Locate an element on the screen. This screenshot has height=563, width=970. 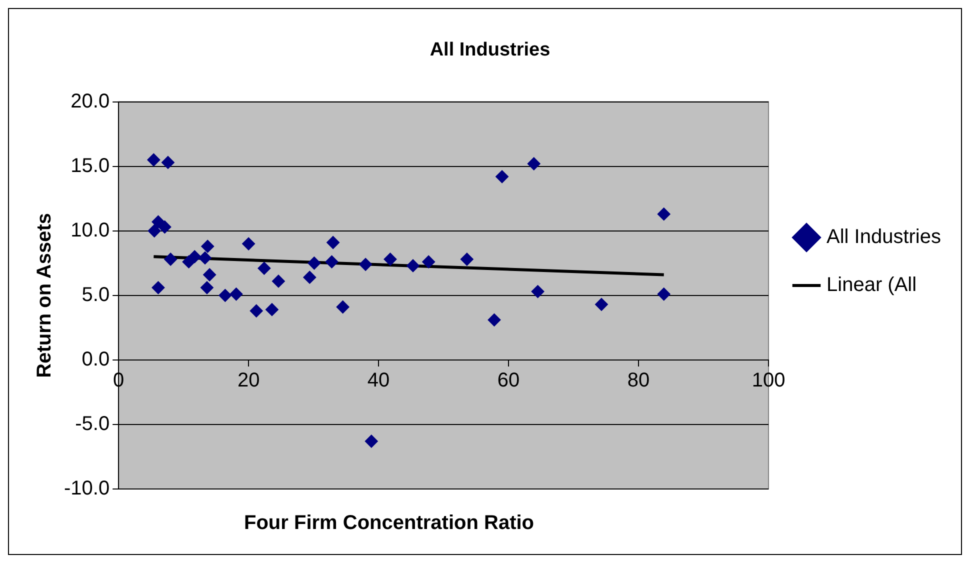
legend-label: All Industries is located at coordinates (884, 237).